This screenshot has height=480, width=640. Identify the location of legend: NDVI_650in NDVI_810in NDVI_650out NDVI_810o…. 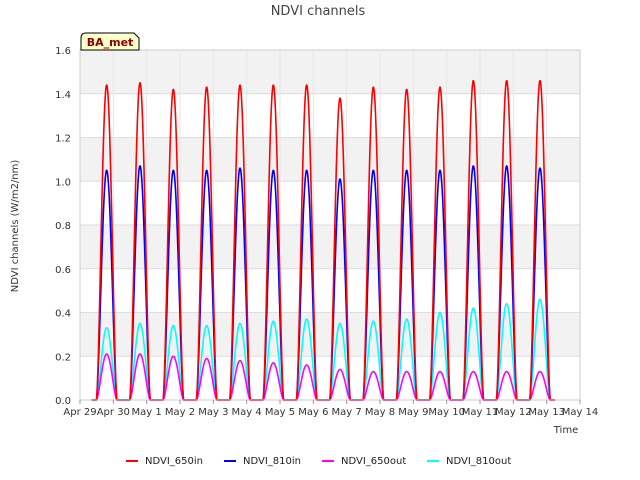
(318, 461).